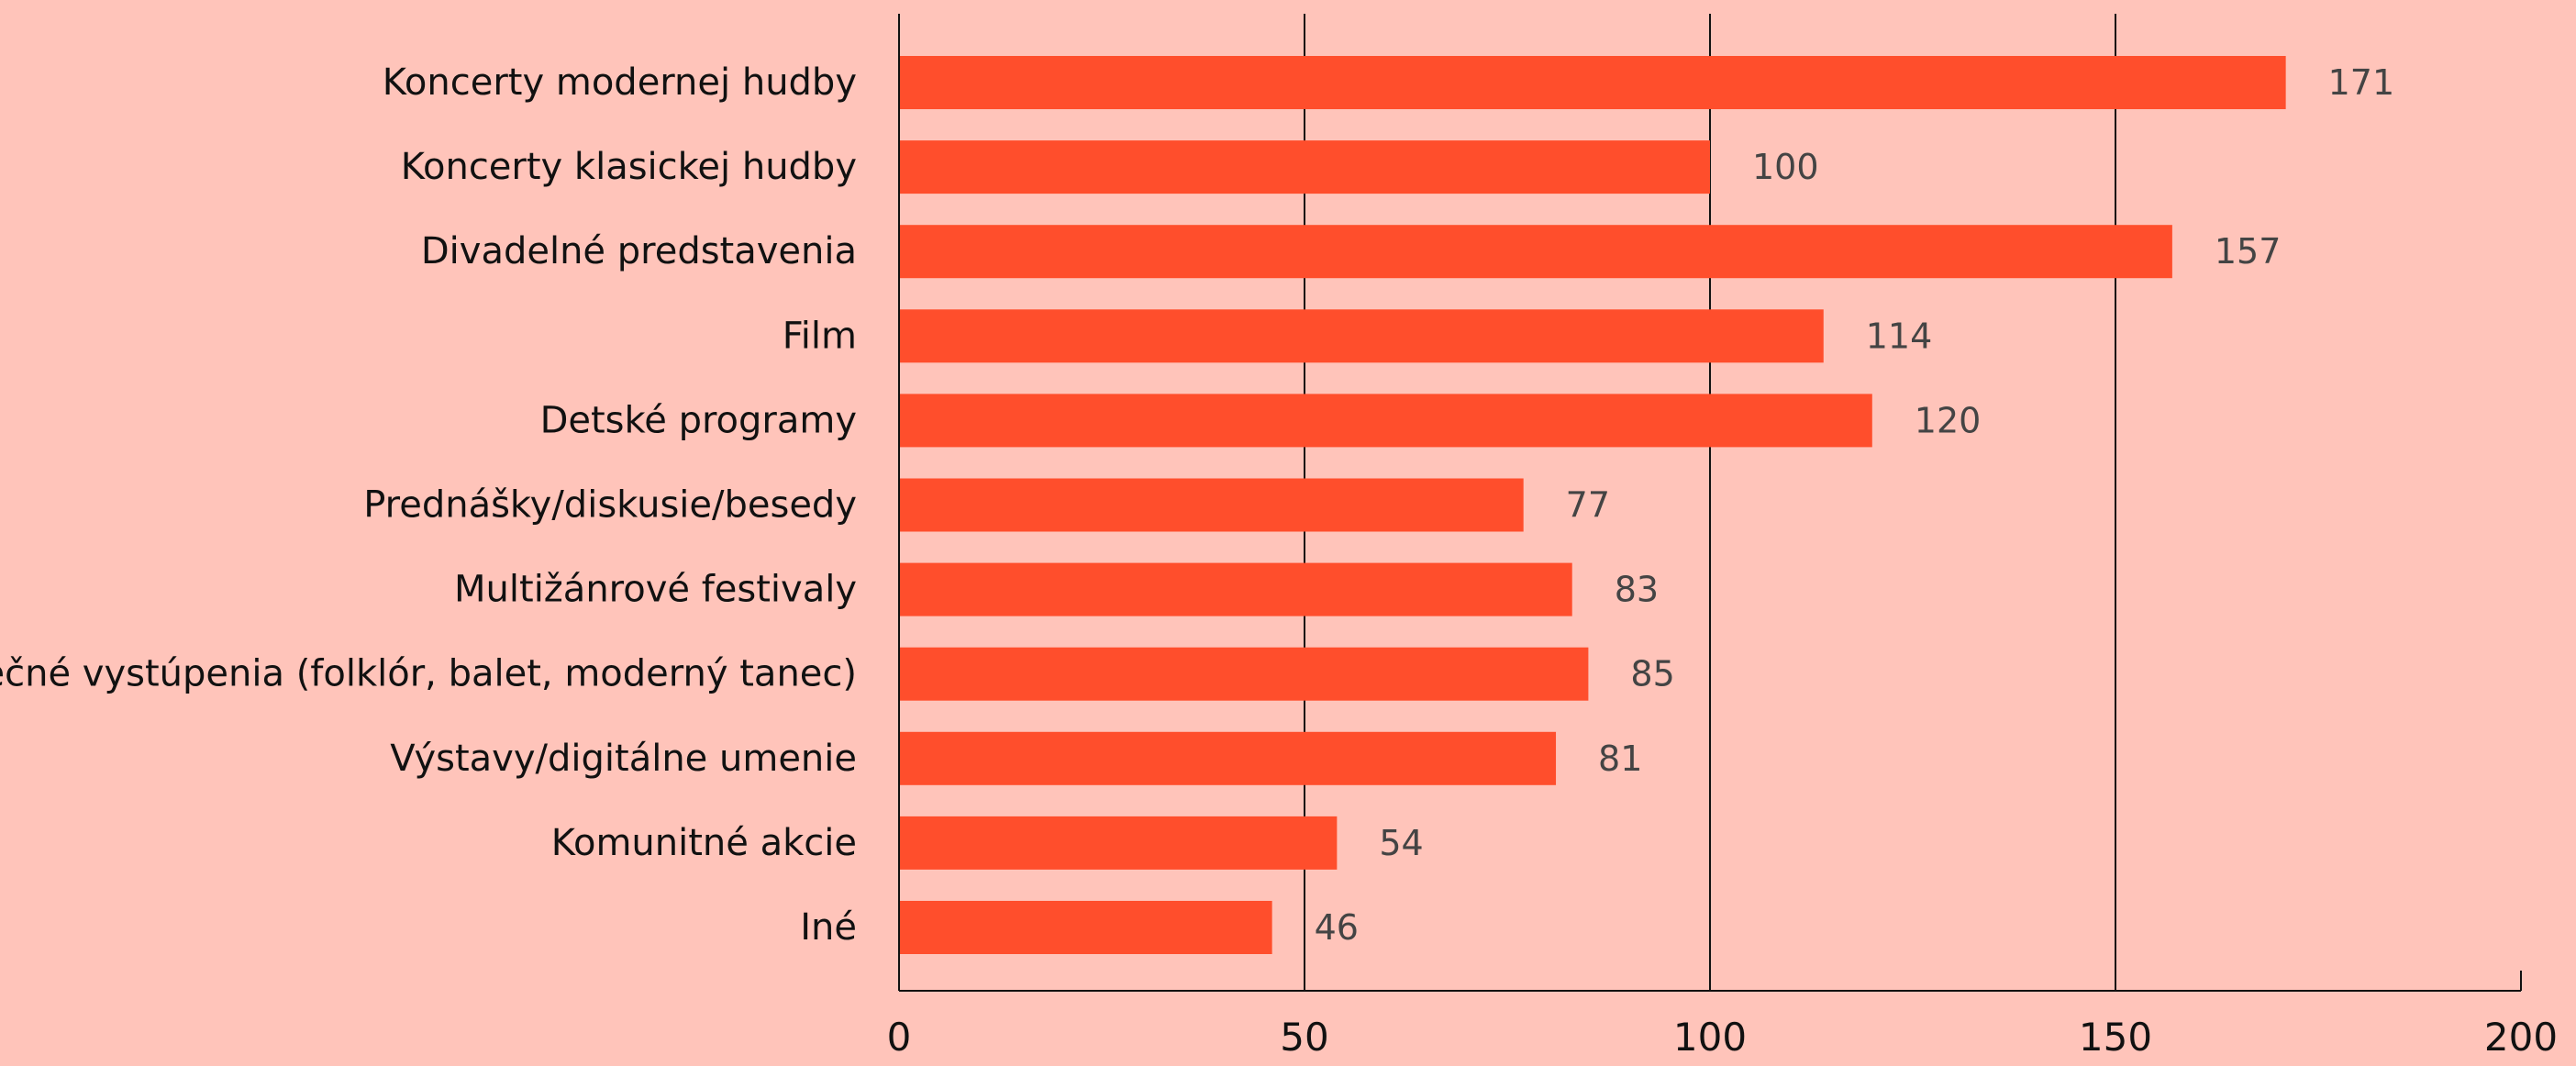  What do you see at coordinates (1588, 506) in the screenshot?
I see `value-label-5: 77` at bounding box center [1588, 506].